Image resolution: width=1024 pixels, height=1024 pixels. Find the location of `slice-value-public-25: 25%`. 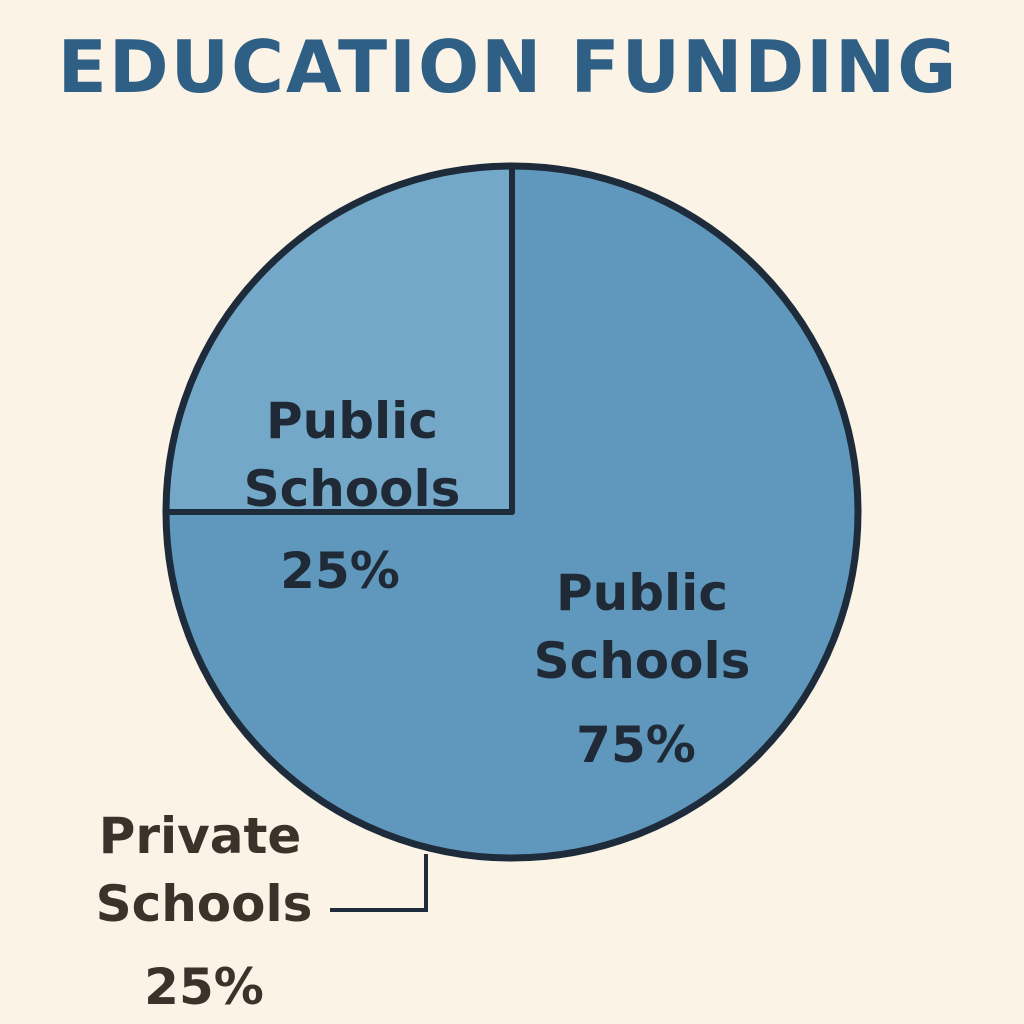

slice-value-public-25: 25% is located at coordinates (340, 571).